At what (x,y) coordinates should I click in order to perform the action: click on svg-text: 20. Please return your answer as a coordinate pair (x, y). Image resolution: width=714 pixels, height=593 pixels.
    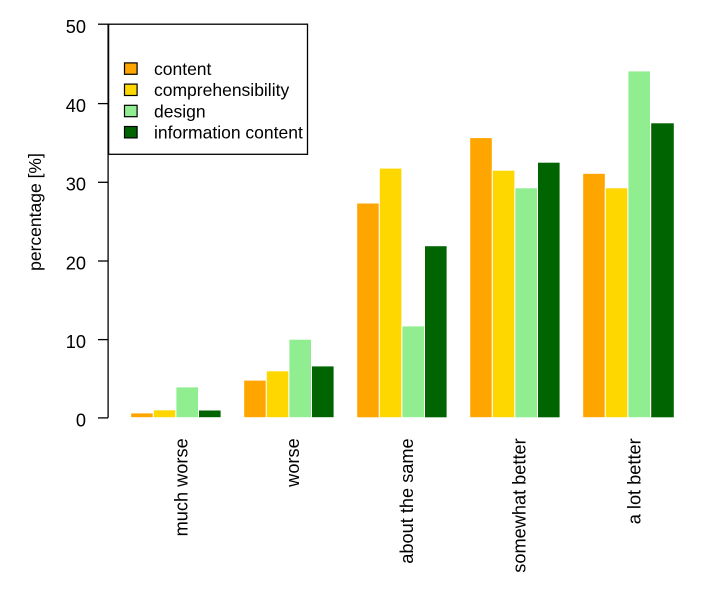
    Looking at the image, I should click on (76, 263).